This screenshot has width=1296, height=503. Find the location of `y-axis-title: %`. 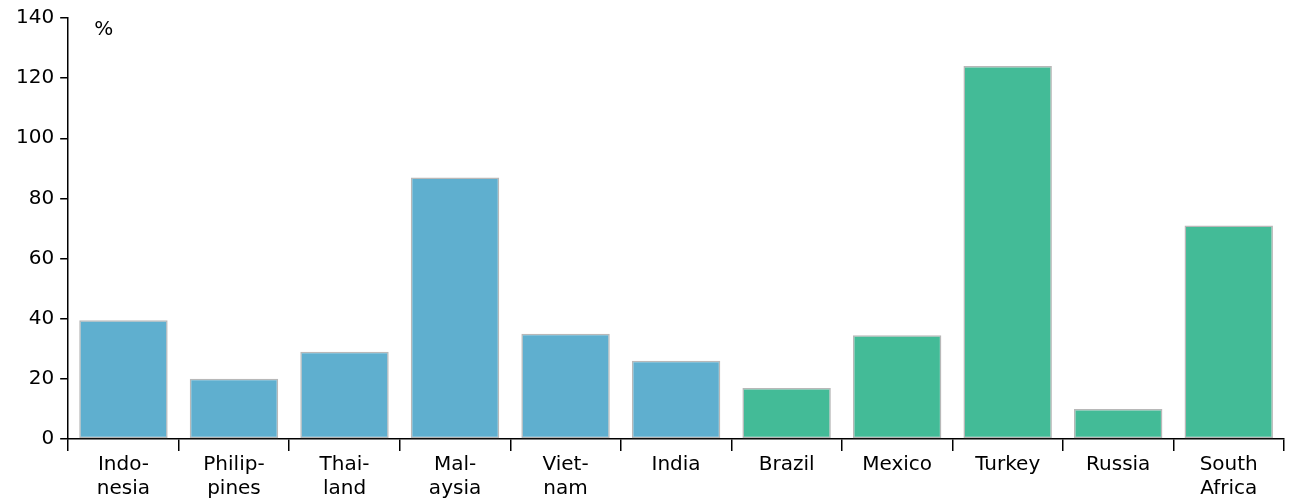

y-axis-title: % is located at coordinates (104, 28).